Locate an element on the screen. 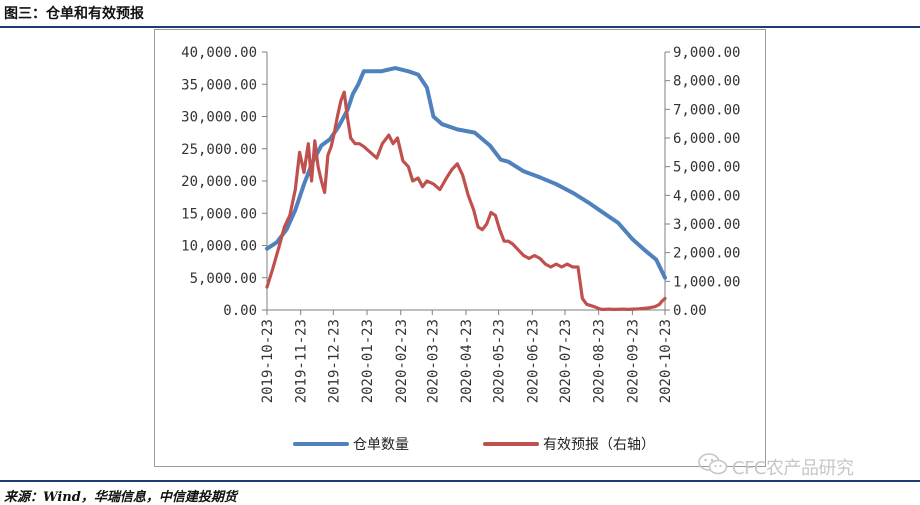  right-tick-label: 2,000.00 is located at coordinates (706, 254).